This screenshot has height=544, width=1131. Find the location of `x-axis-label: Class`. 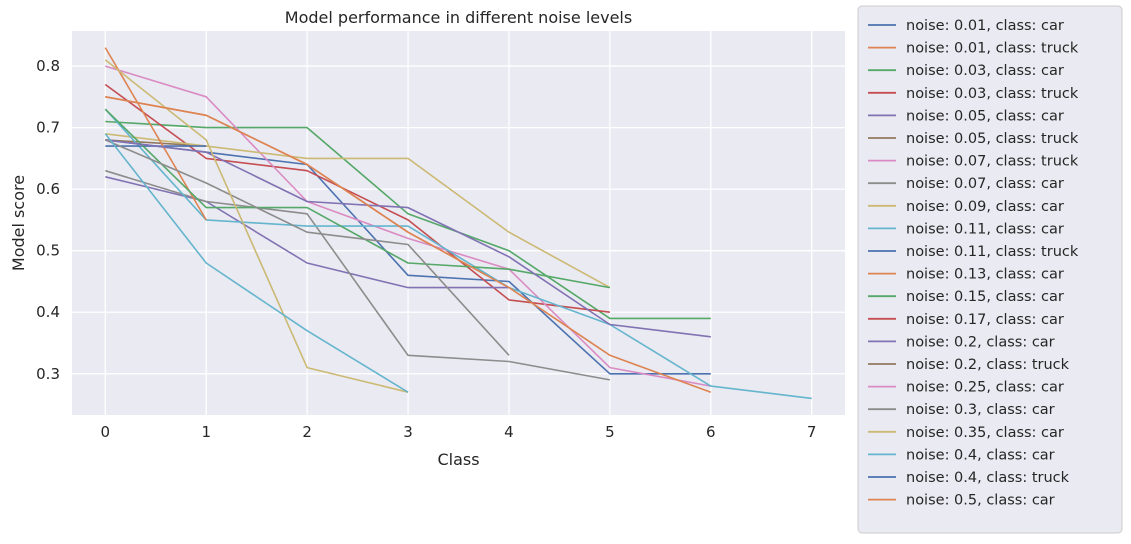

x-axis-label: Class is located at coordinates (458, 459).